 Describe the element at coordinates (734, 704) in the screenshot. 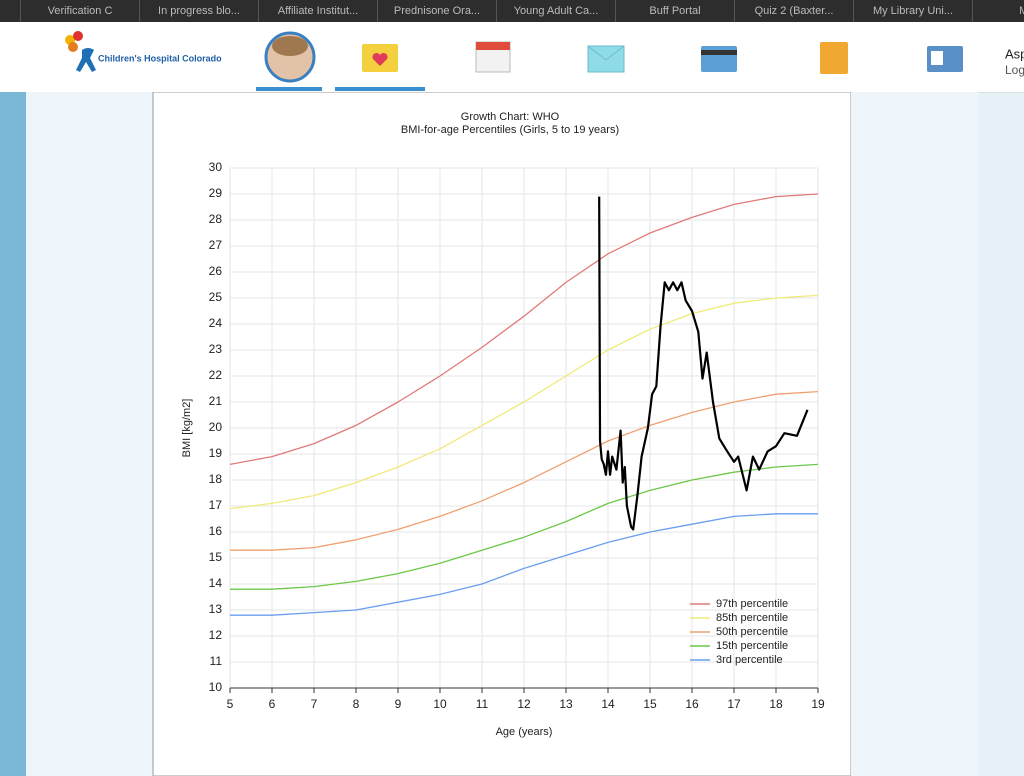

I see `x-tick-label: 17` at that location.